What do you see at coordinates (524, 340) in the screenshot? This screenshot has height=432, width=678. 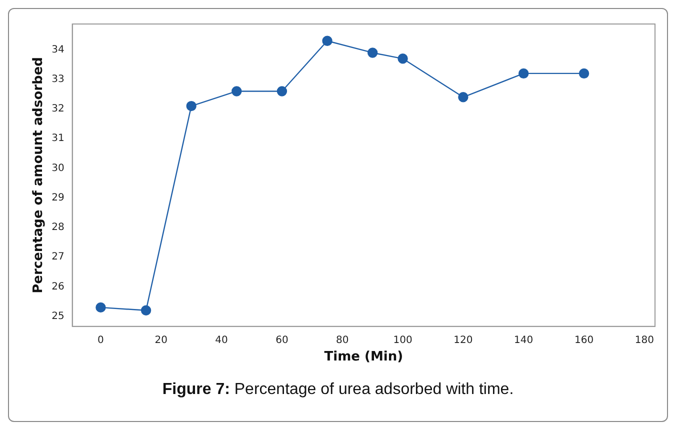 I see `x-tick-label: 140` at bounding box center [524, 340].